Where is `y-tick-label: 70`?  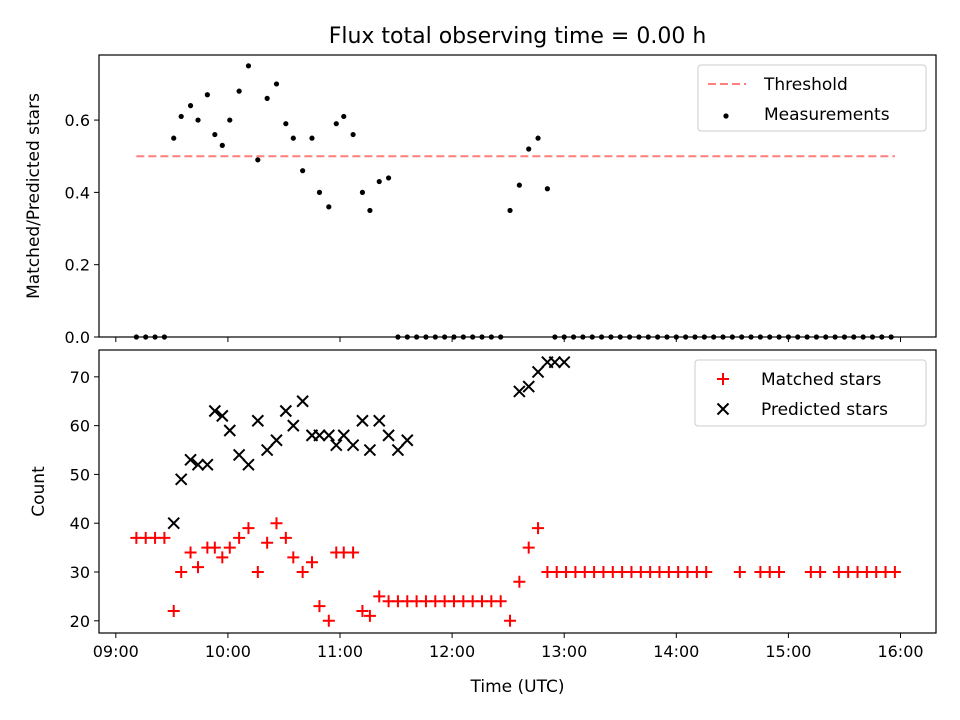 y-tick-label: 70 is located at coordinates (80, 377).